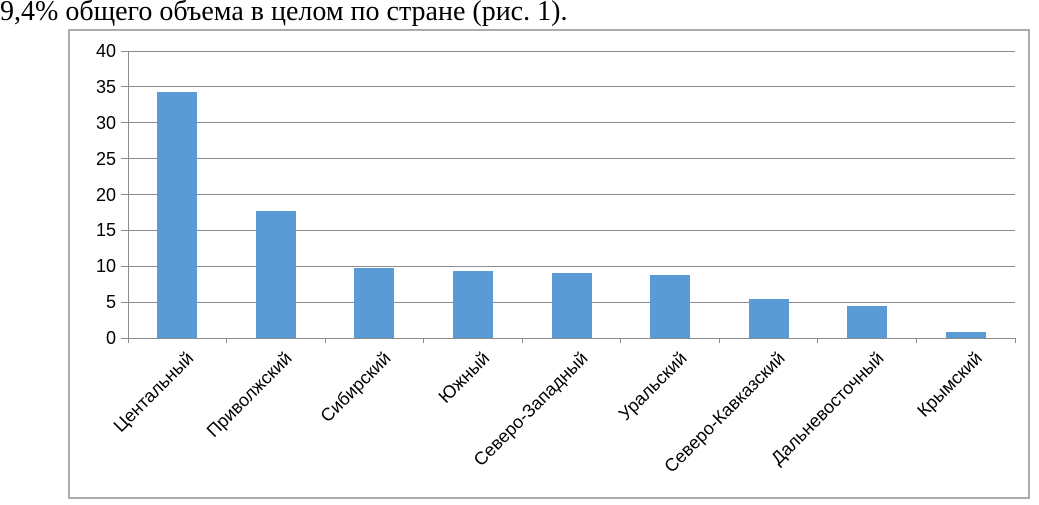 The width and height of the screenshot is (1039, 505). Describe the element at coordinates (105, 86) in the screenshot. I see `y-axis-tick-label: 35` at that location.